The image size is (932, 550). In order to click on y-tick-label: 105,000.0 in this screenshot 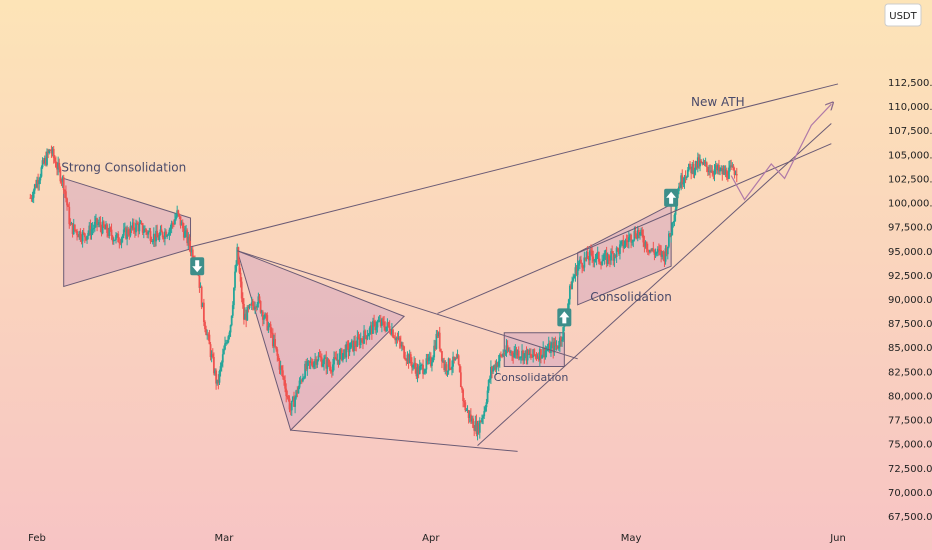, I will do `click(910, 155)`.